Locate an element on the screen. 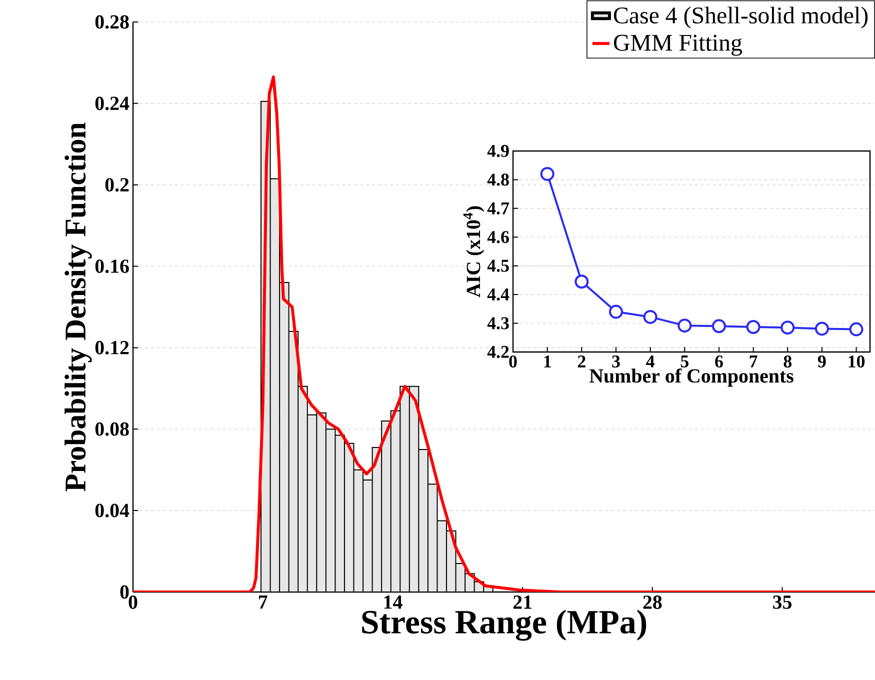 Image resolution: width=875 pixels, height=680 pixels. x-tick-label: 35 is located at coordinates (782, 602).